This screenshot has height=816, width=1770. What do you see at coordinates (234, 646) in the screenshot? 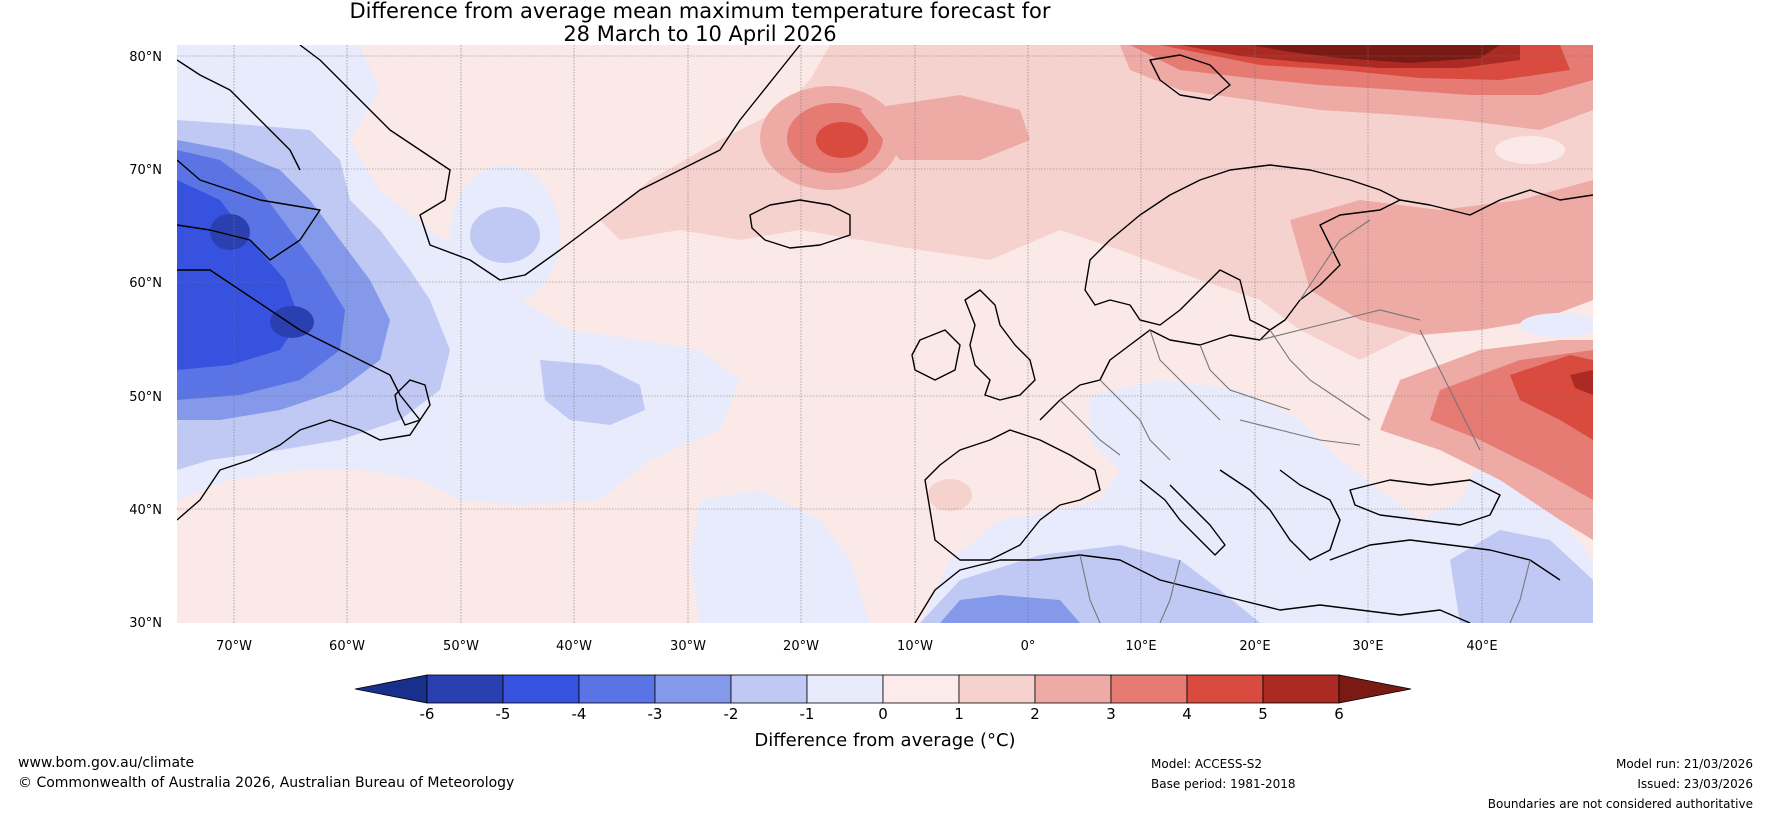
I see `lon-tick-label: 70°W` at bounding box center [234, 646].